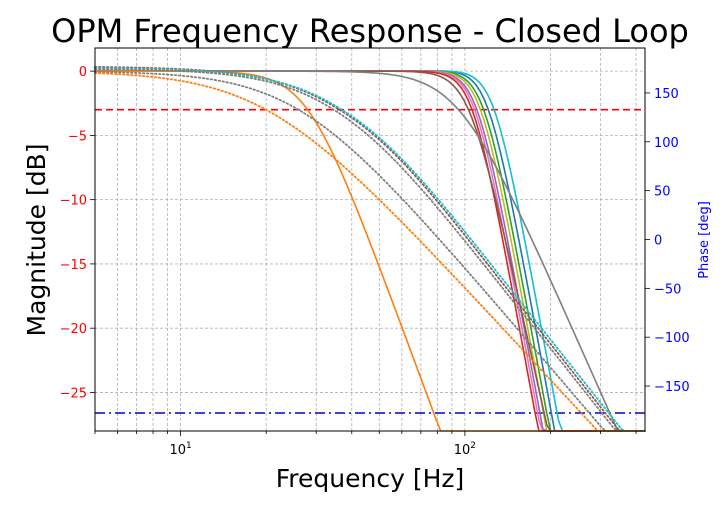 The width and height of the screenshot is (726, 507). What do you see at coordinates (666, 143) in the screenshot?
I see `y2-tick-label: 100` at bounding box center [666, 143].